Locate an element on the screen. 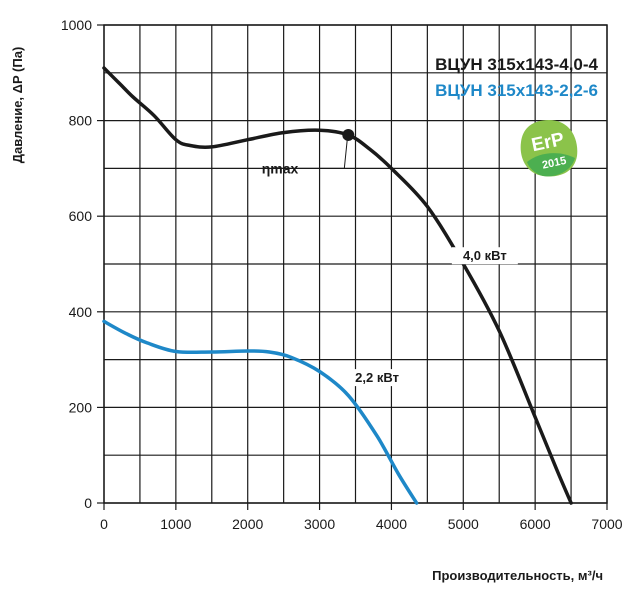 This screenshot has height=595, width=640. erp-2015-badge: ErP 2015 is located at coordinates (549, 148).